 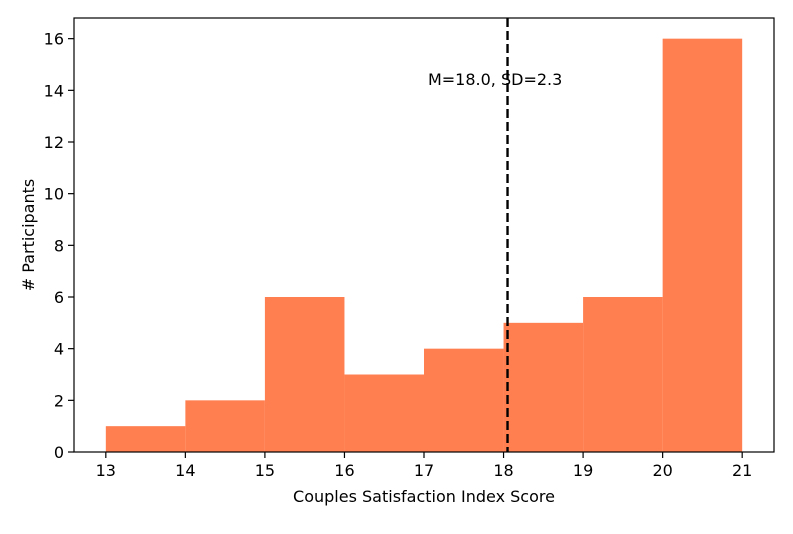 I want to click on x-tick-label: 19, so click(x=583, y=470).